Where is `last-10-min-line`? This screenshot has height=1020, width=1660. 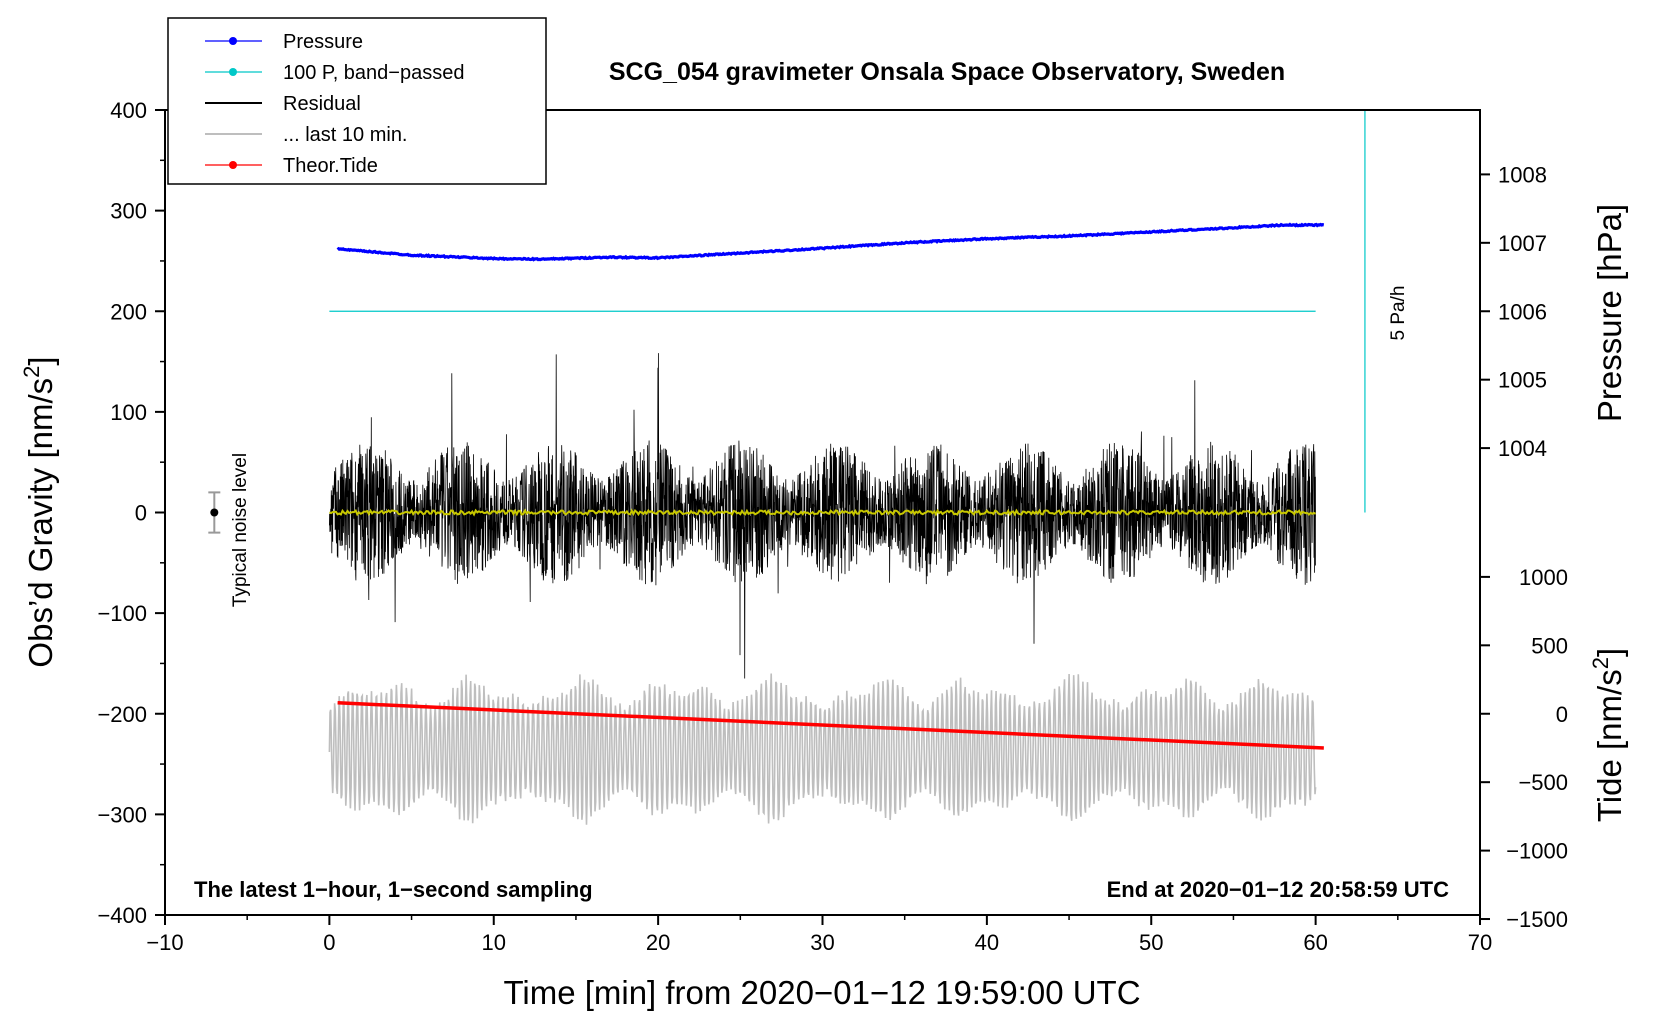
last-10-min-line is located at coordinates (822, 749).